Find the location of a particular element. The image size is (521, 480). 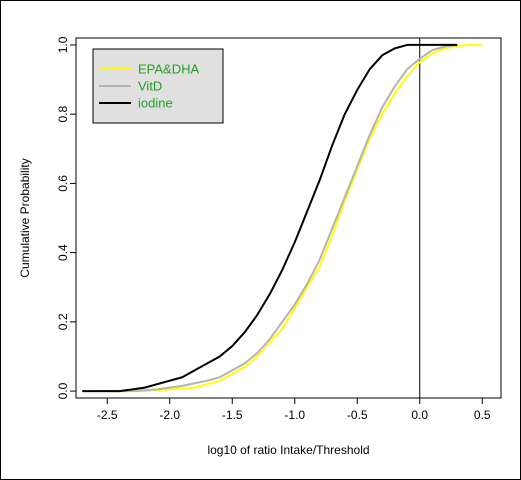

legend: EPA&DHA VitD iodine is located at coordinates (158, 86).